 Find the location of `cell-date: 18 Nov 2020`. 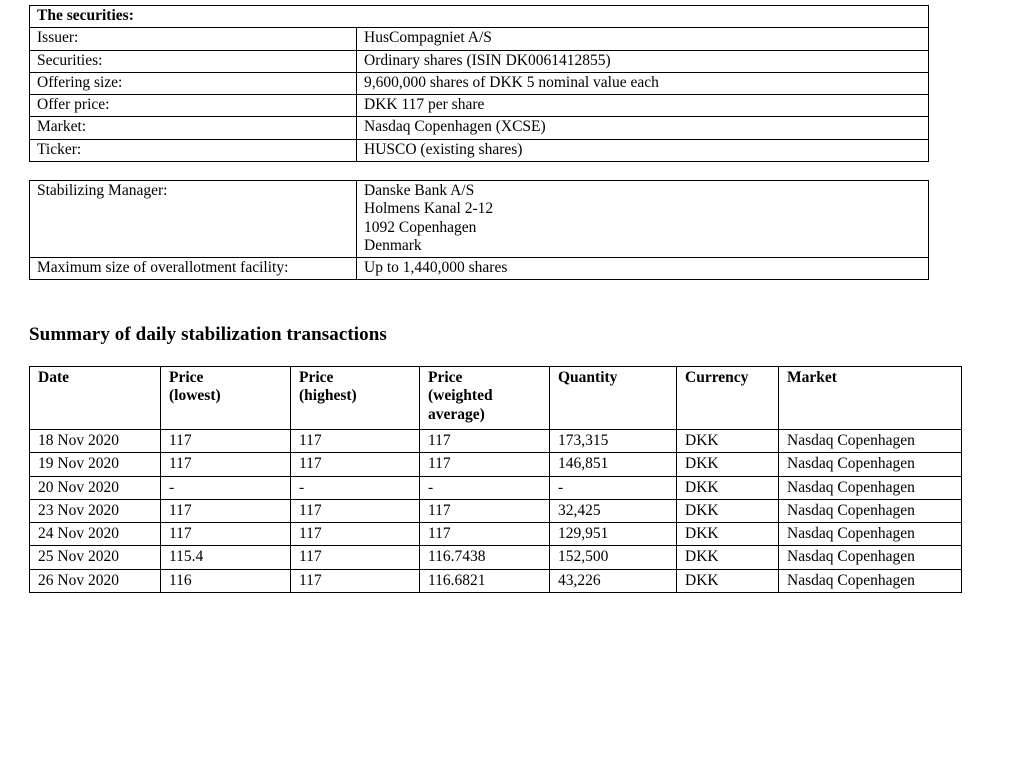

cell-date: 18 Nov 2020 is located at coordinates (95, 441).